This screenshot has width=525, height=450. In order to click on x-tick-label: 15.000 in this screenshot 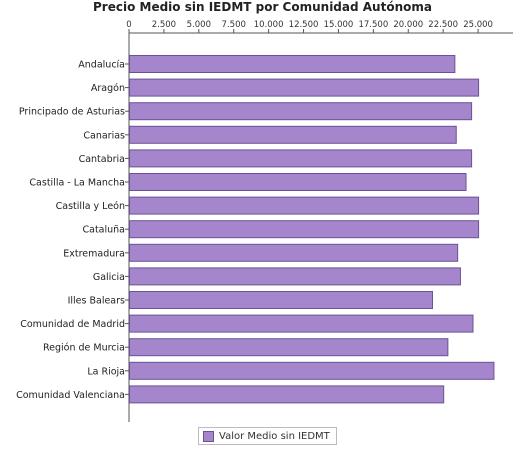, I will do `click(339, 25)`.